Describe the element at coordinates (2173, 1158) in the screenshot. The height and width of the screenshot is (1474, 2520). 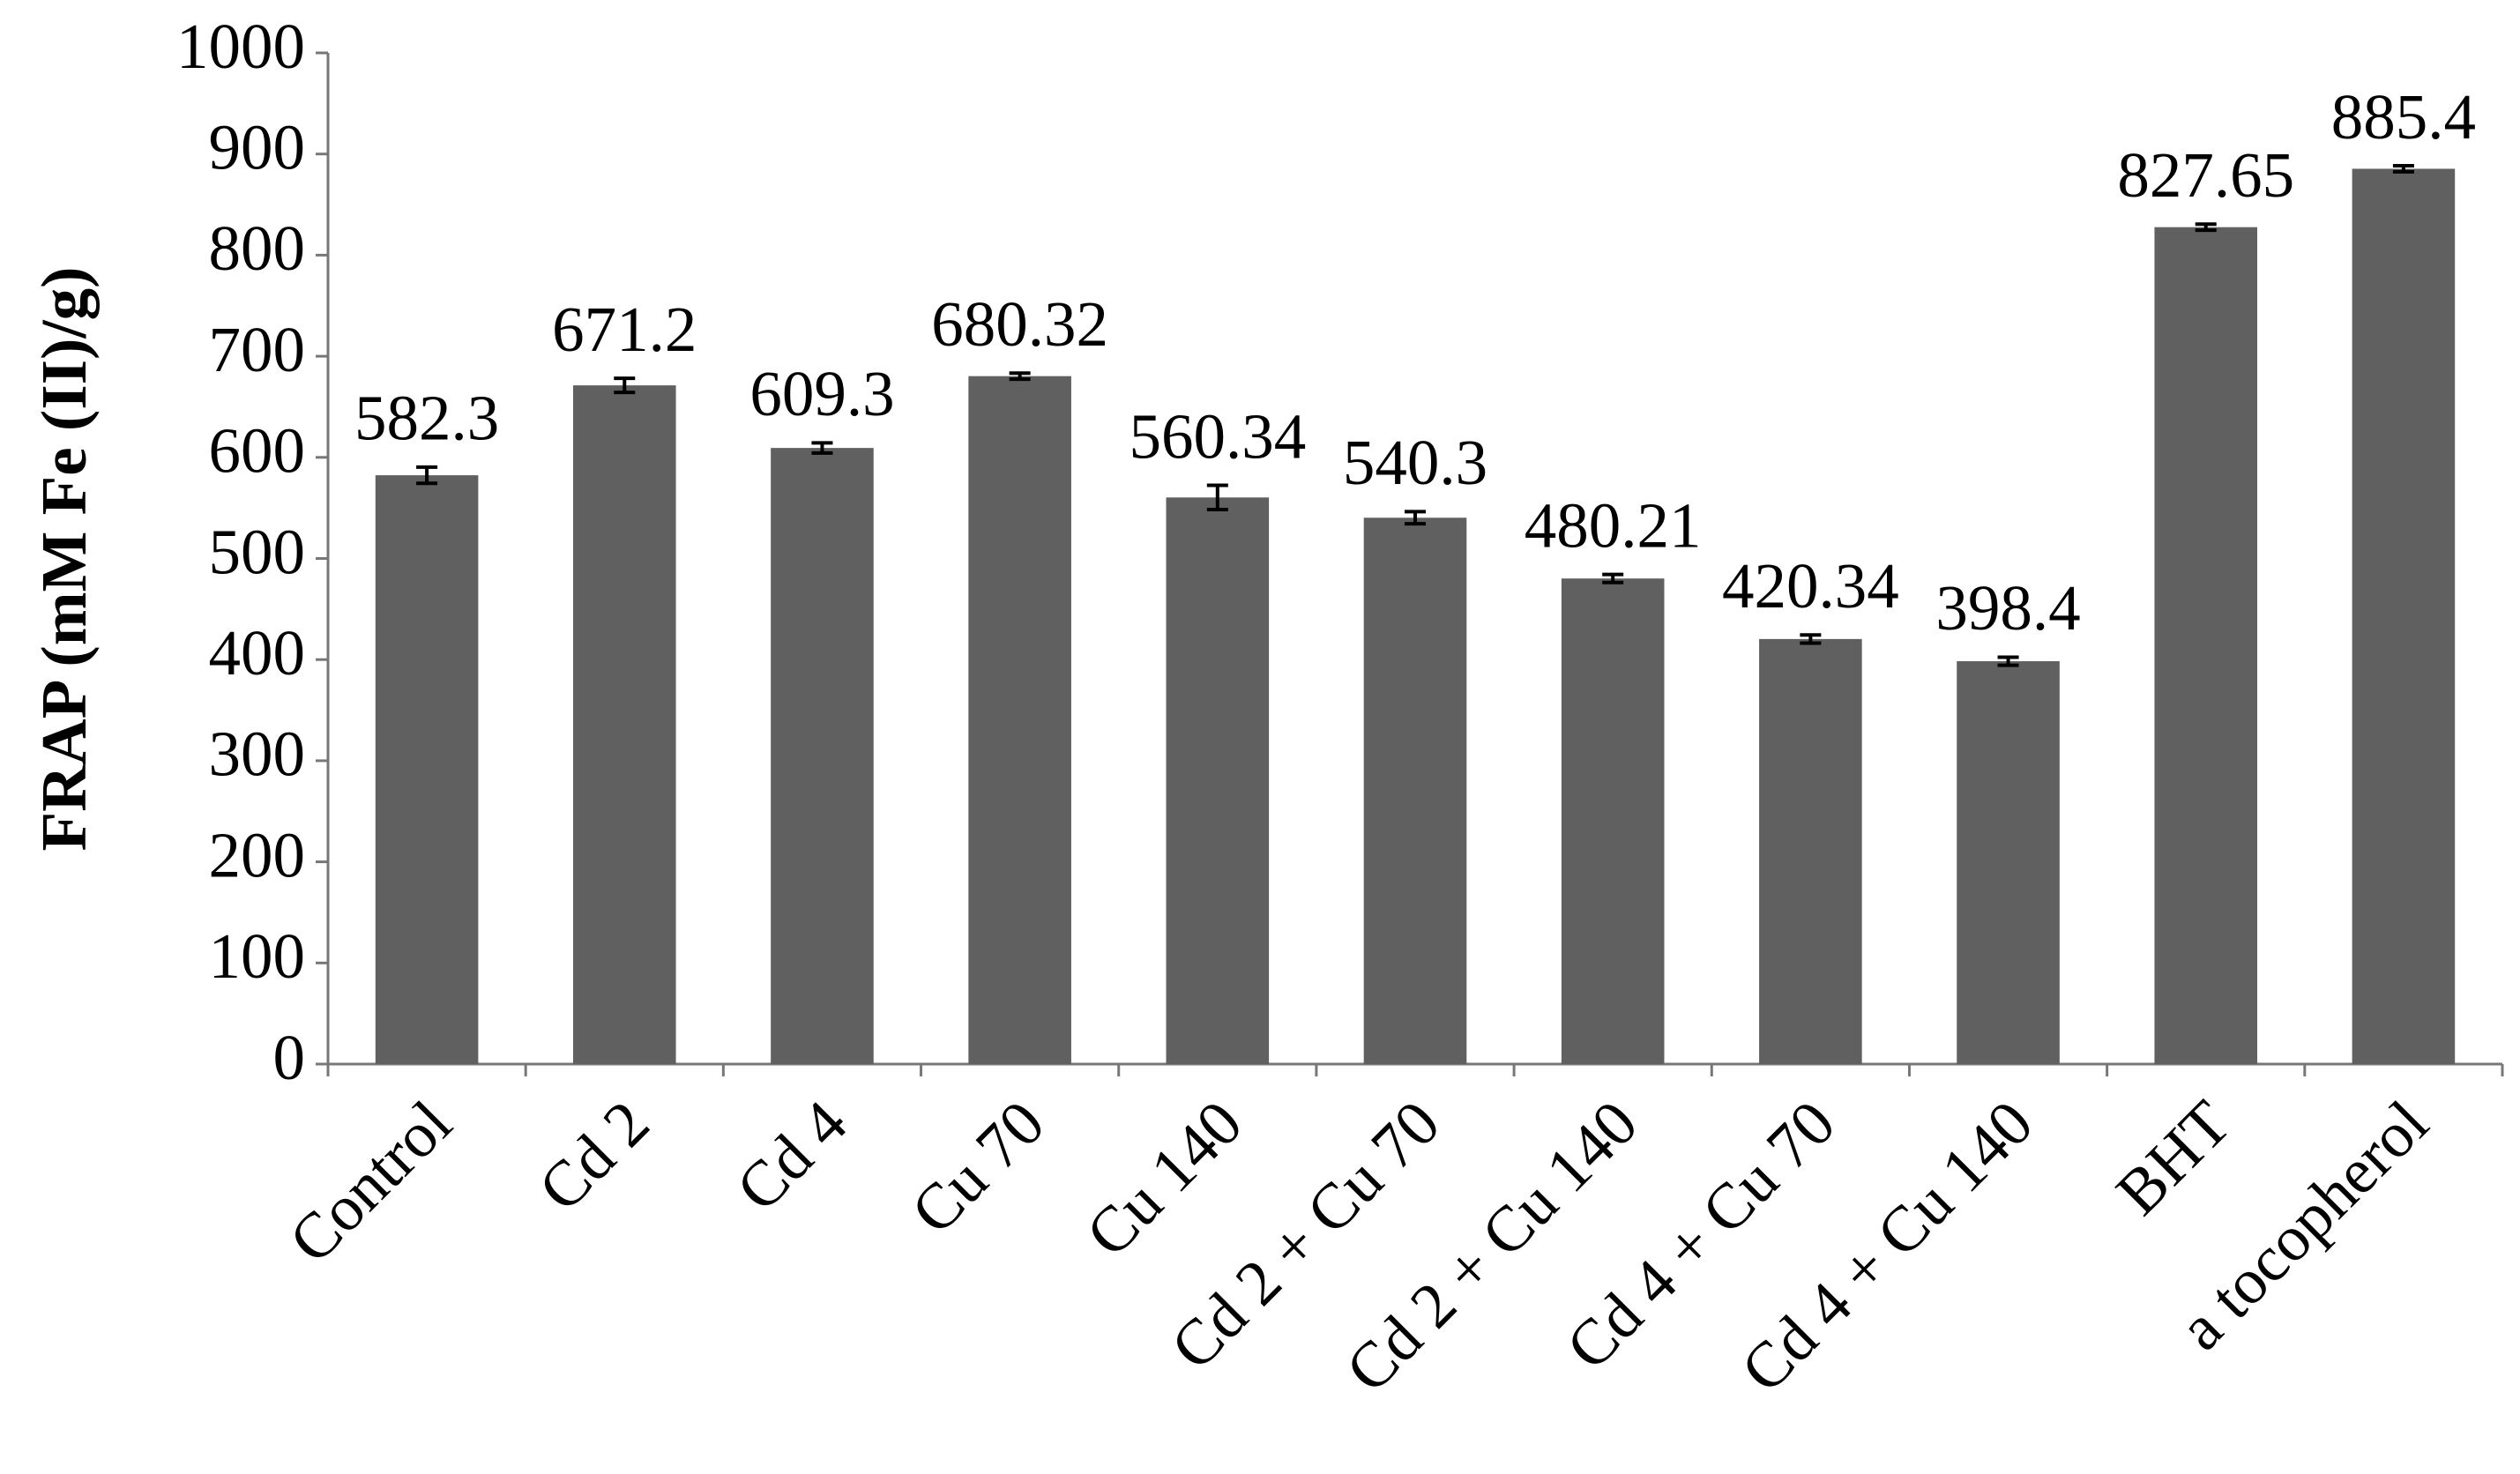
I see `x-tick-label: BHT` at that location.